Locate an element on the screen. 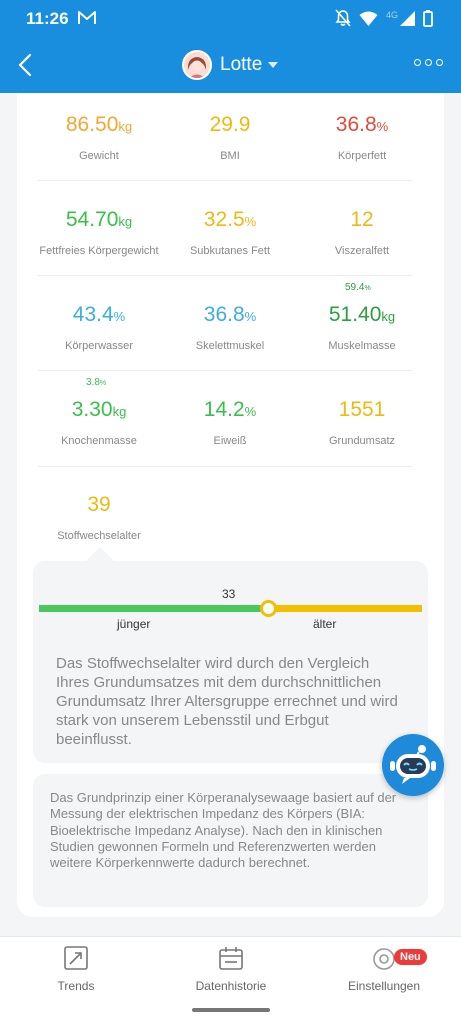  knochenmasse-percent: 3.8% is located at coordinates (96, 382).